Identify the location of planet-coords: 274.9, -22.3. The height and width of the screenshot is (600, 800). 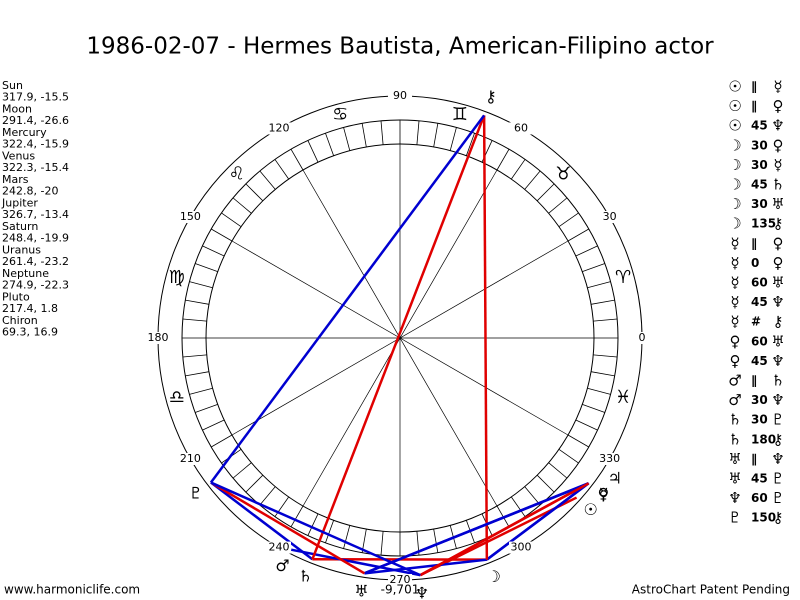
(35, 285).